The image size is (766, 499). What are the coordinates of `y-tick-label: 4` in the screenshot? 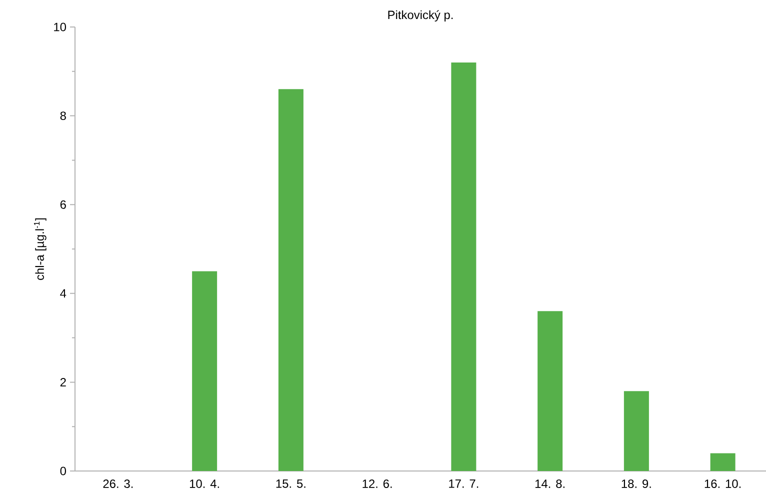 It's located at (63, 293).